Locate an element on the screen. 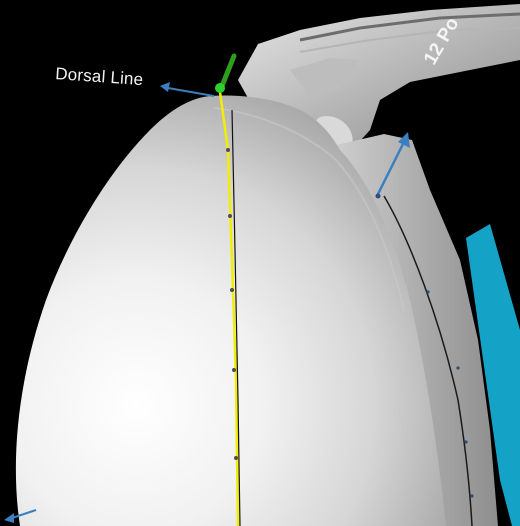 Image resolution: width=520 pixels, height=526 pixels. dorsal-line is located at coordinates (229, 308).